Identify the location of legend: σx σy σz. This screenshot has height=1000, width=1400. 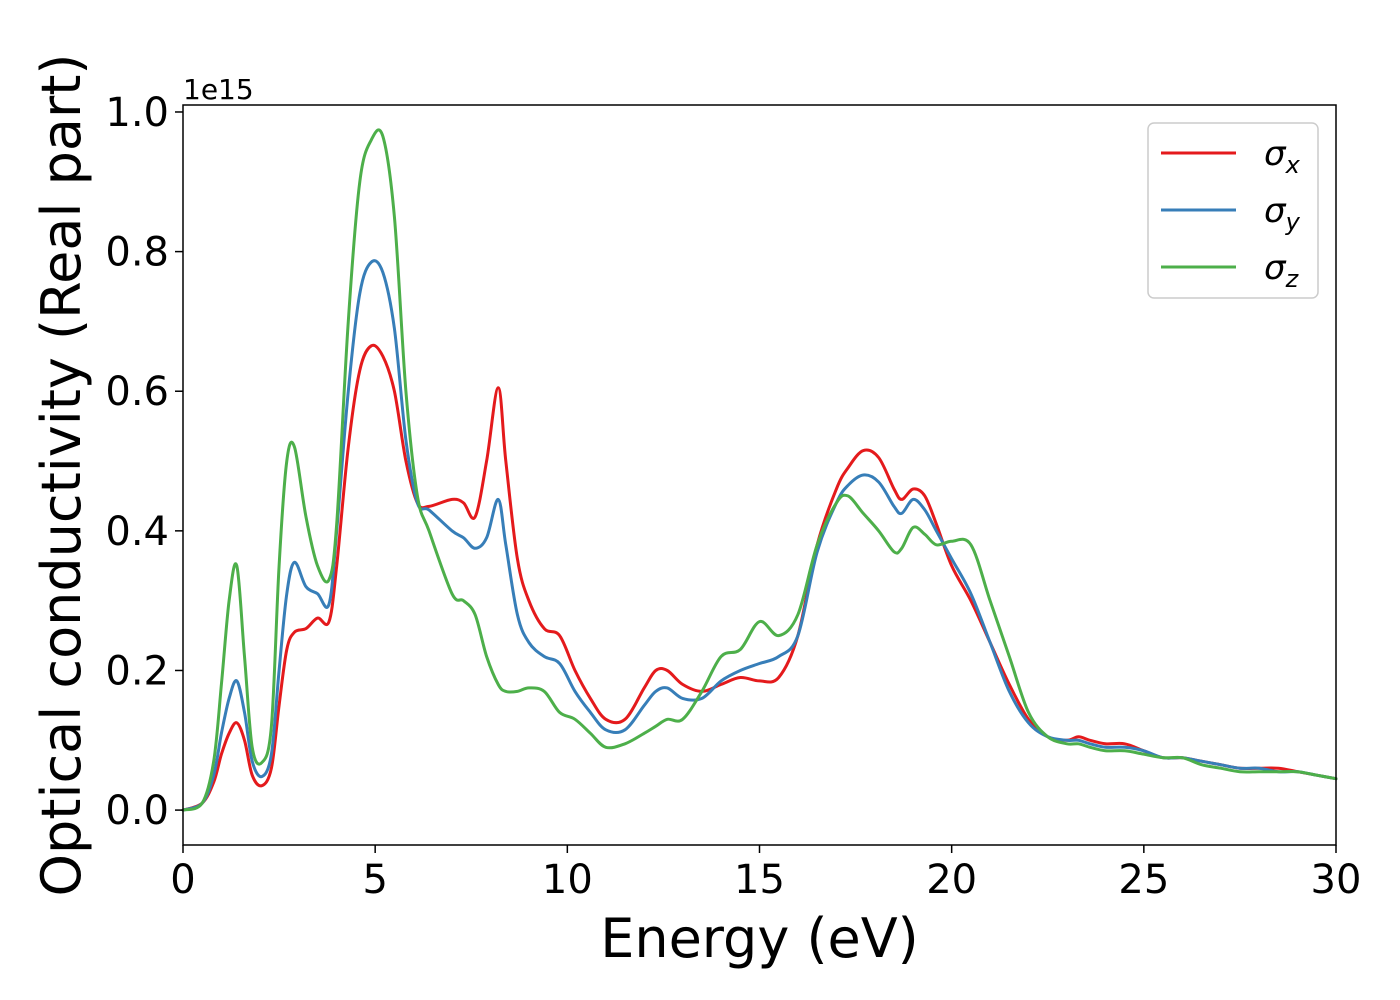
(1233, 210).